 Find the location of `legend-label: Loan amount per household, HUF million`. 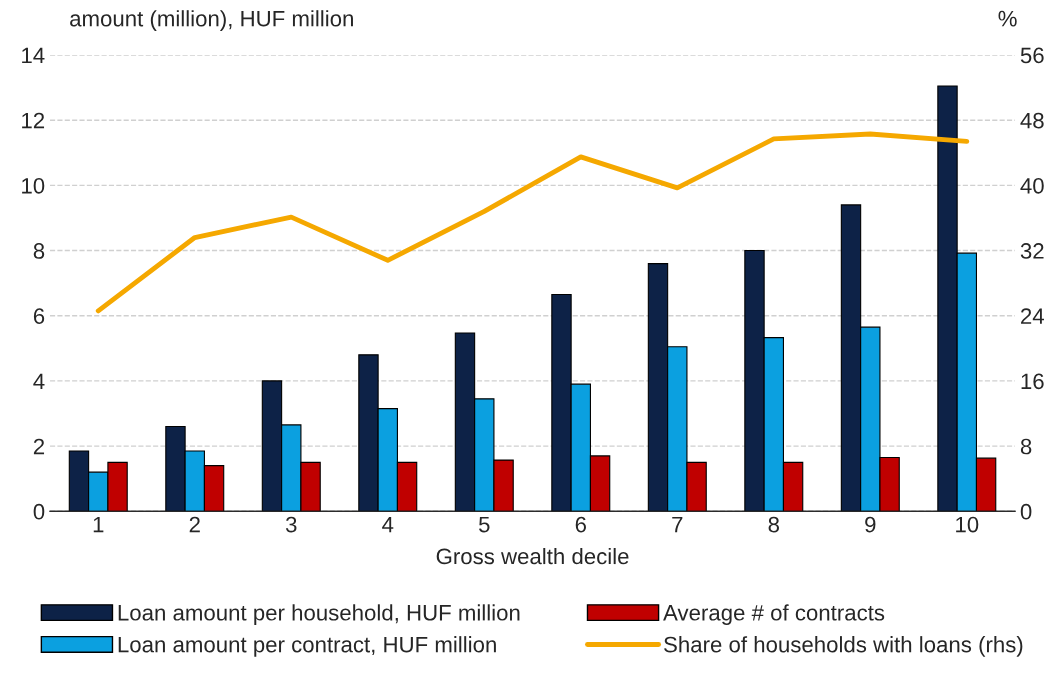

legend-label: Loan amount per household, HUF million is located at coordinates (319, 615).